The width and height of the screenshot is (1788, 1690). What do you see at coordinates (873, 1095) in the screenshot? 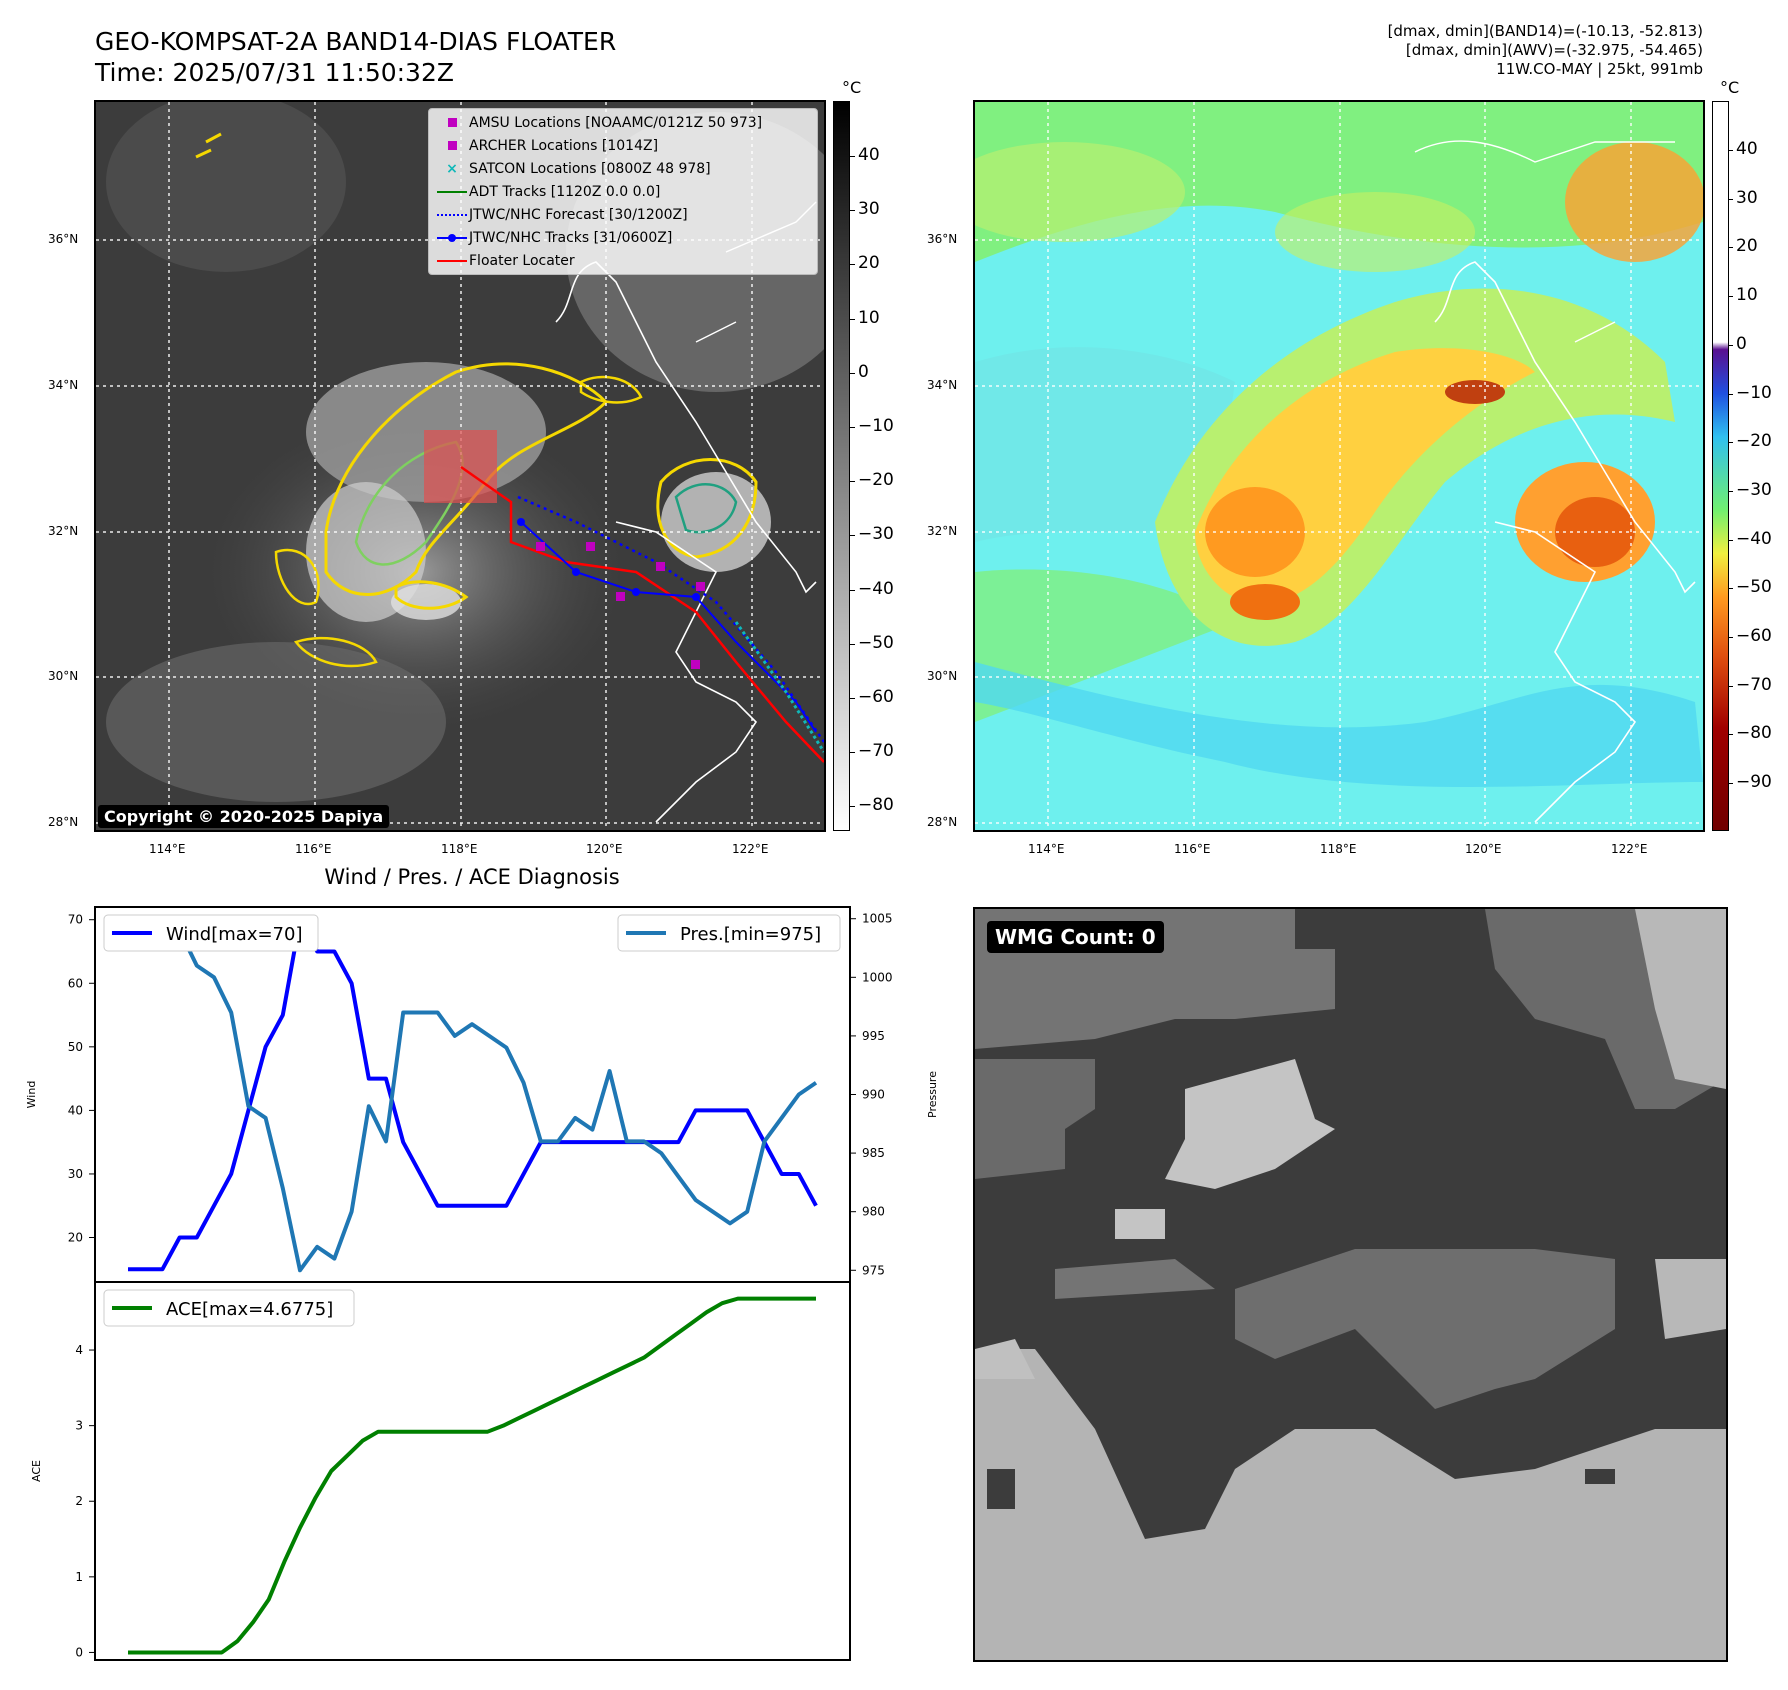
I see `pressure-axis-tick-label: 990` at bounding box center [873, 1095].